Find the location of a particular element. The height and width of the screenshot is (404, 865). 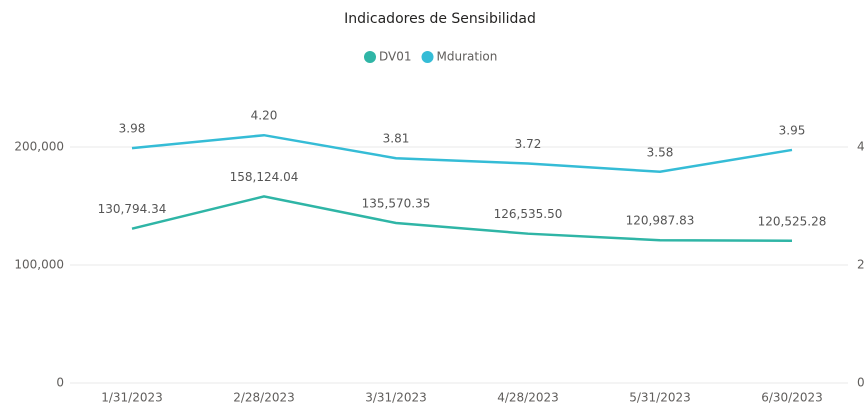

y-tick-label: 0 is located at coordinates (60, 383).